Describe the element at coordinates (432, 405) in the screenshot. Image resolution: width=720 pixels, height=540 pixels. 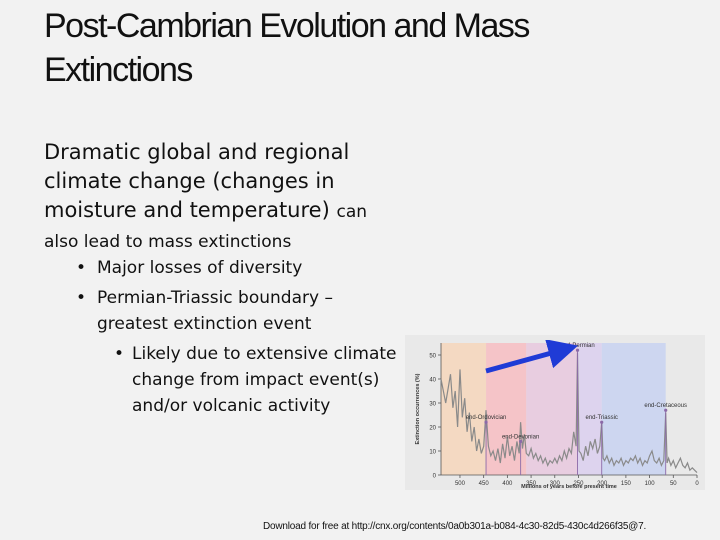
I see `y-tick-label: 30` at that location.